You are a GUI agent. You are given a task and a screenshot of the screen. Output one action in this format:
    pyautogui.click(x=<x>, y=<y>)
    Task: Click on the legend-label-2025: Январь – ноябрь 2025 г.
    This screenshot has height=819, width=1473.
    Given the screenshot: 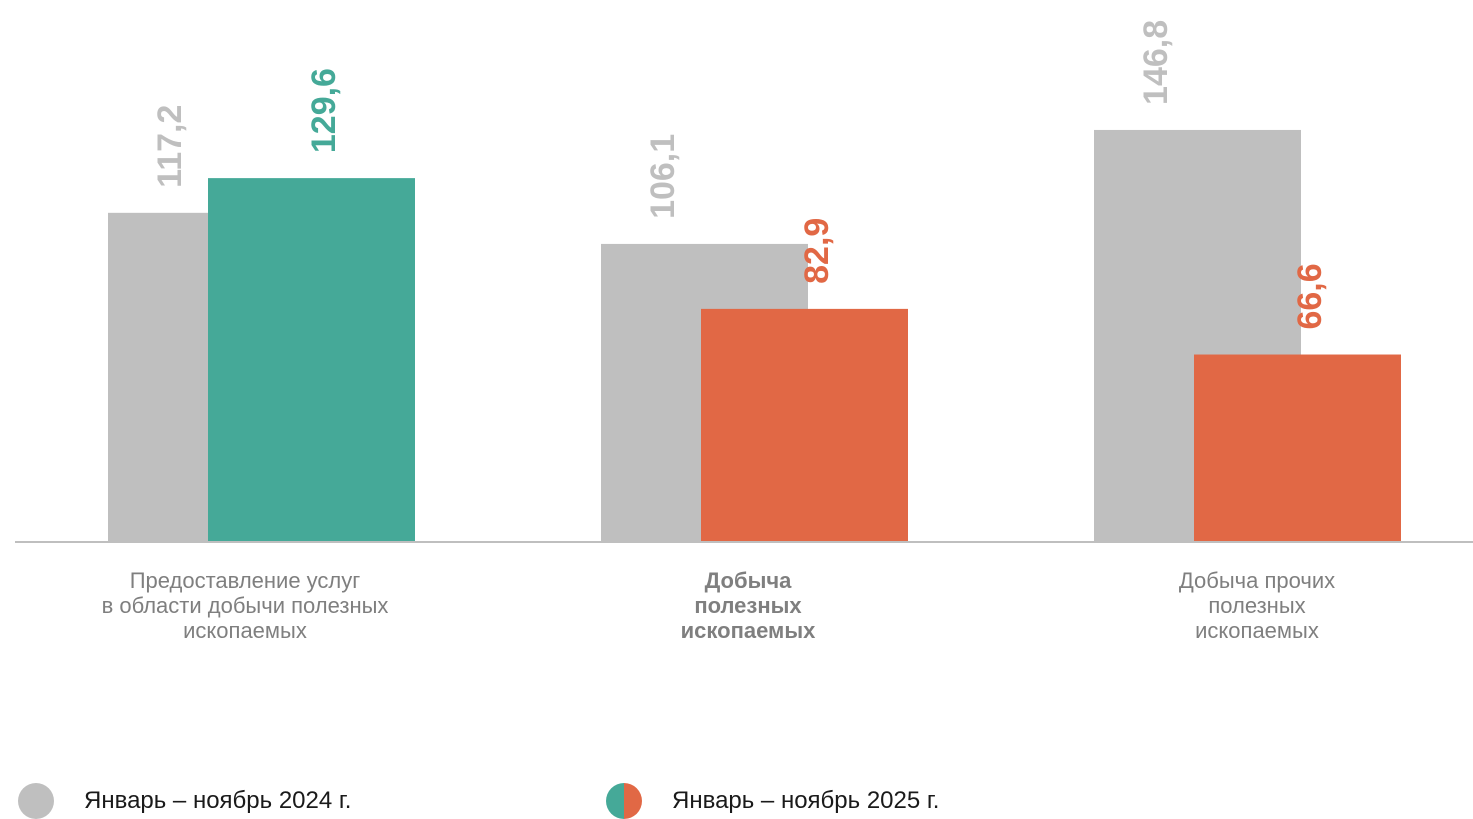 What is the action you would take?
    pyautogui.click(x=806, y=800)
    